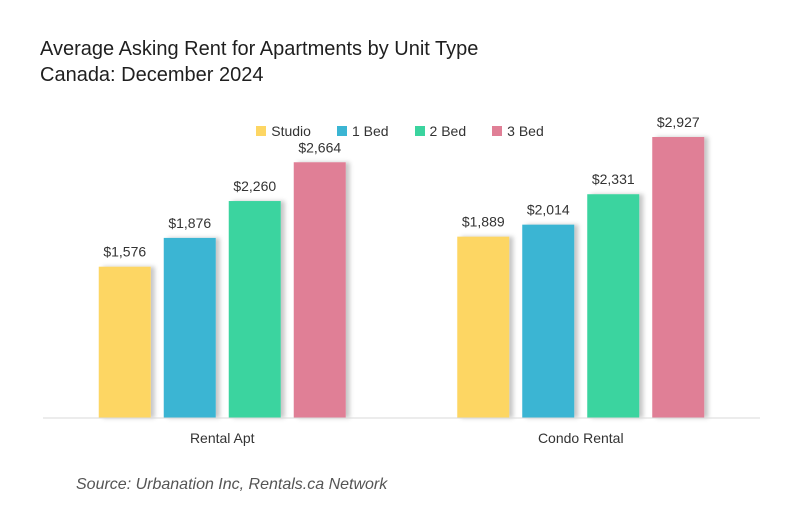 The image size is (800, 518). Describe the element at coordinates (613, 179) in the screenshot. I see `data-label-2bed-condo-rental: $2,331` at that location.